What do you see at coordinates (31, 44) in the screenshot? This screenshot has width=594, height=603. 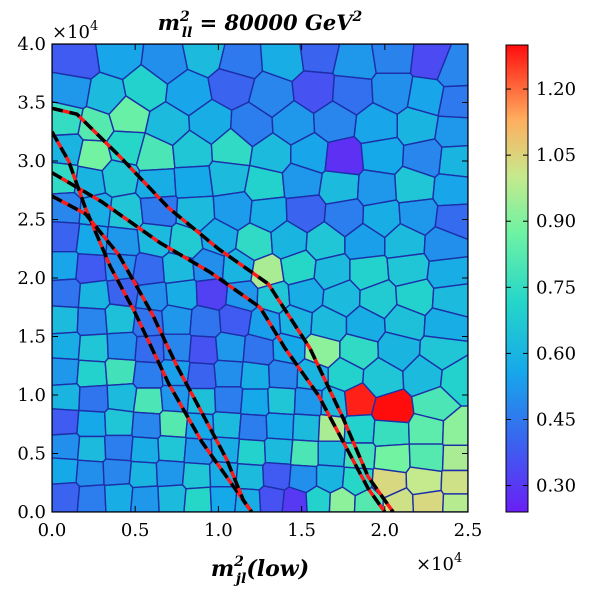 I see `y-tick-label: 4.0` at bounding box center [31, 44].